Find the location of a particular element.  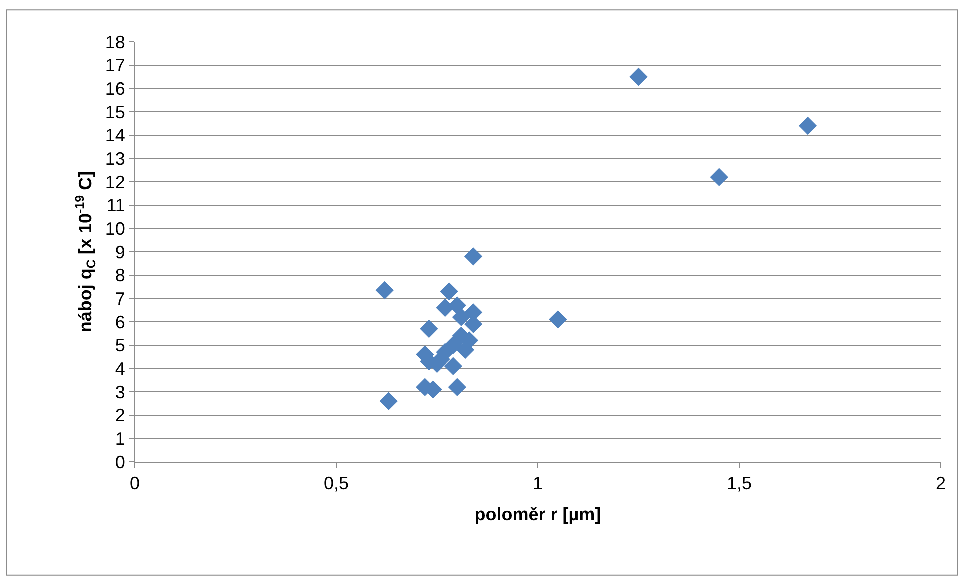

y-tick-label: 4 is located at coordinates (120, 368).